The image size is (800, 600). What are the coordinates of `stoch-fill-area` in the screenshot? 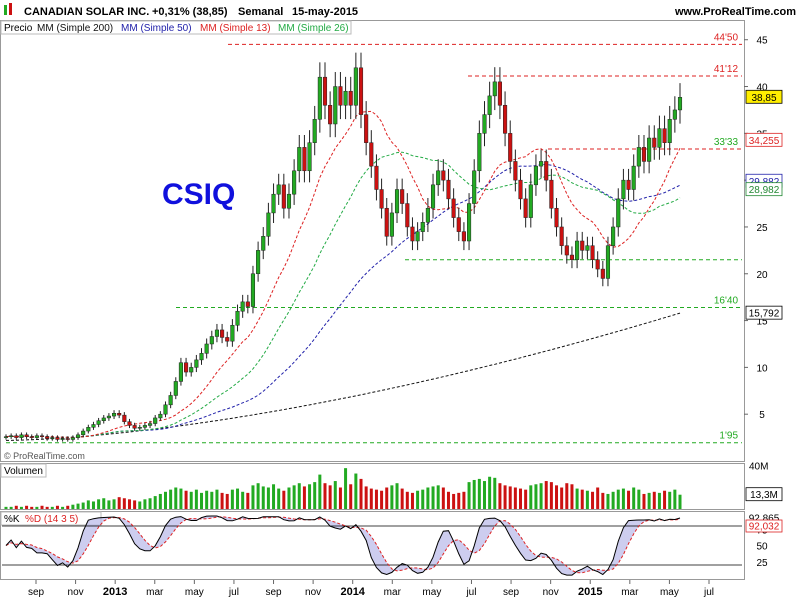 It's located at (343, 546).